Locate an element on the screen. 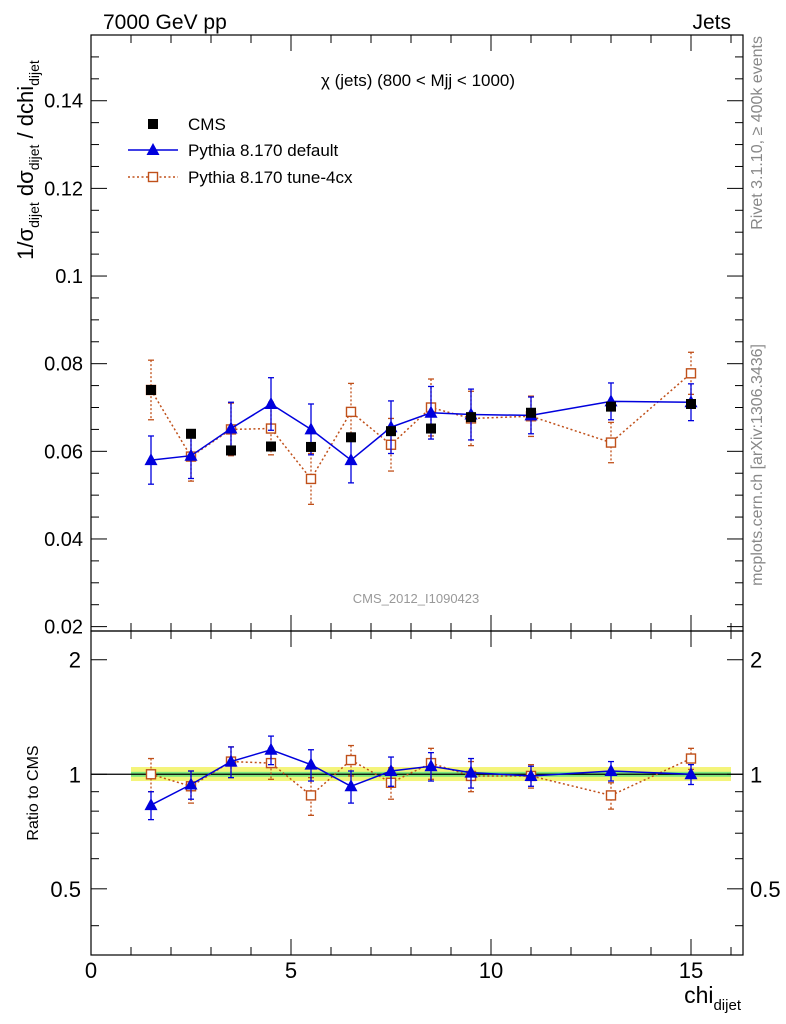 This screenshot has height=1024, width=786. y-tick-label: 0.06 is located at coordinates (63, 452).